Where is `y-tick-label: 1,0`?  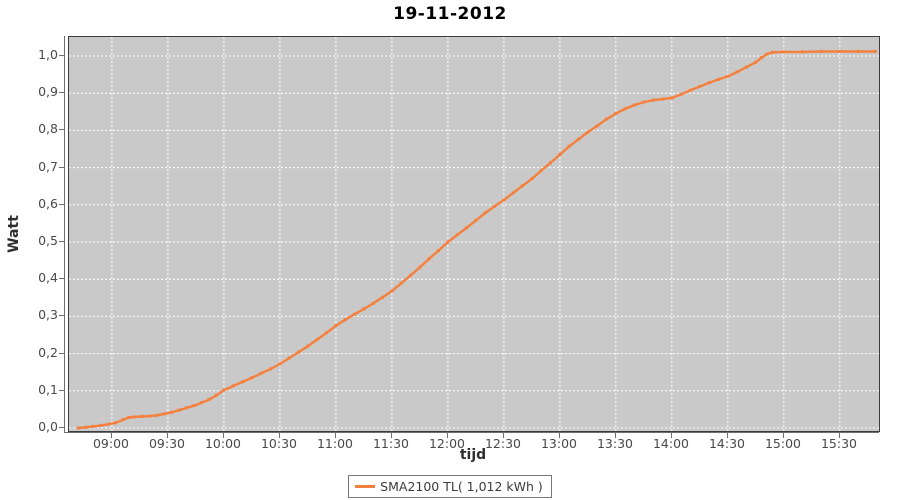
y-tick-label: 1,0 is located at coordinates (48, 54).